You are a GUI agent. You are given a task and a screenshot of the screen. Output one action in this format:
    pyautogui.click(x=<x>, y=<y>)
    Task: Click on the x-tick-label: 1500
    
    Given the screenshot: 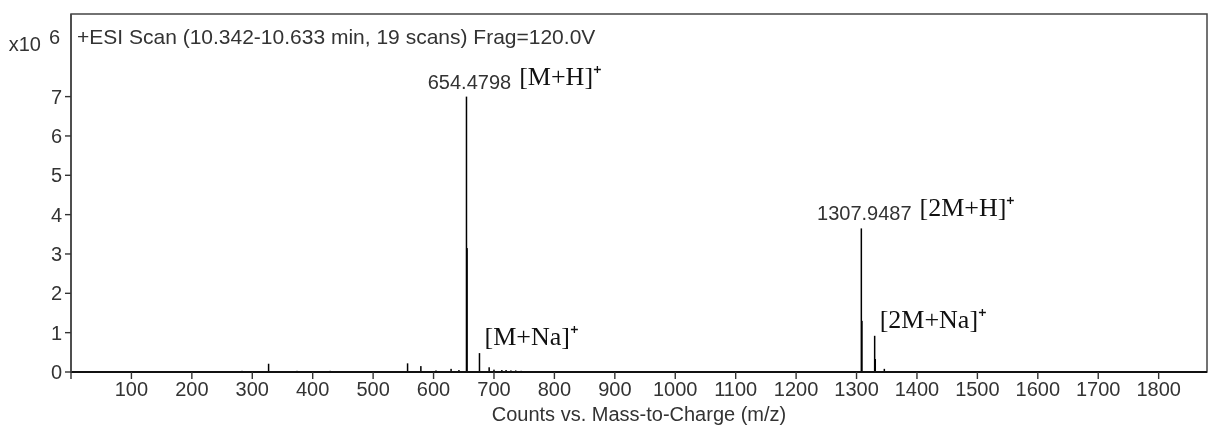 What is the action you would take?
    pyautogui.click(x=977, y=389)
    